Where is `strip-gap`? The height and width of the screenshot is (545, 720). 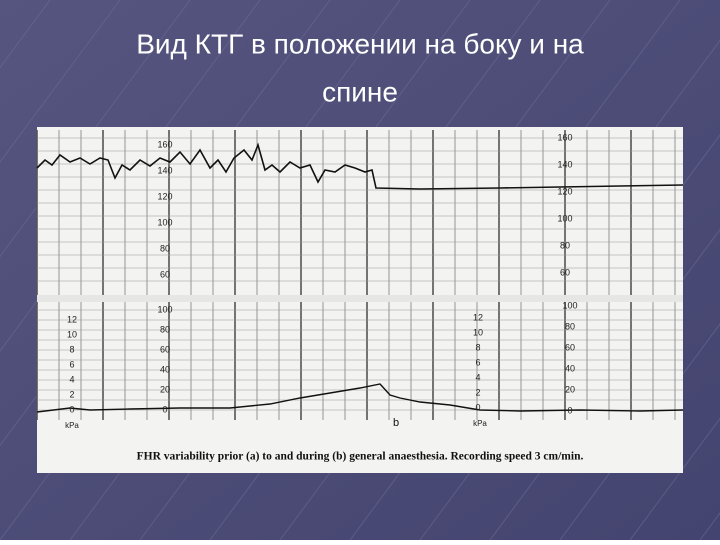
strip-gap is located at coordinates (360, 298).